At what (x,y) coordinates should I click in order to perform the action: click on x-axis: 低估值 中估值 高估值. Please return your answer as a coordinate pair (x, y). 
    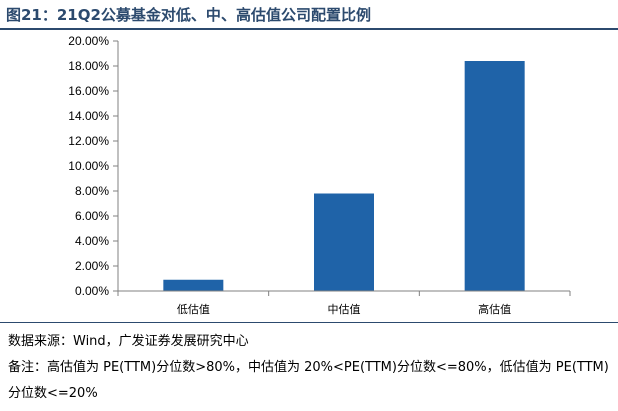
    Looking at the image, I should click on (344, 303).